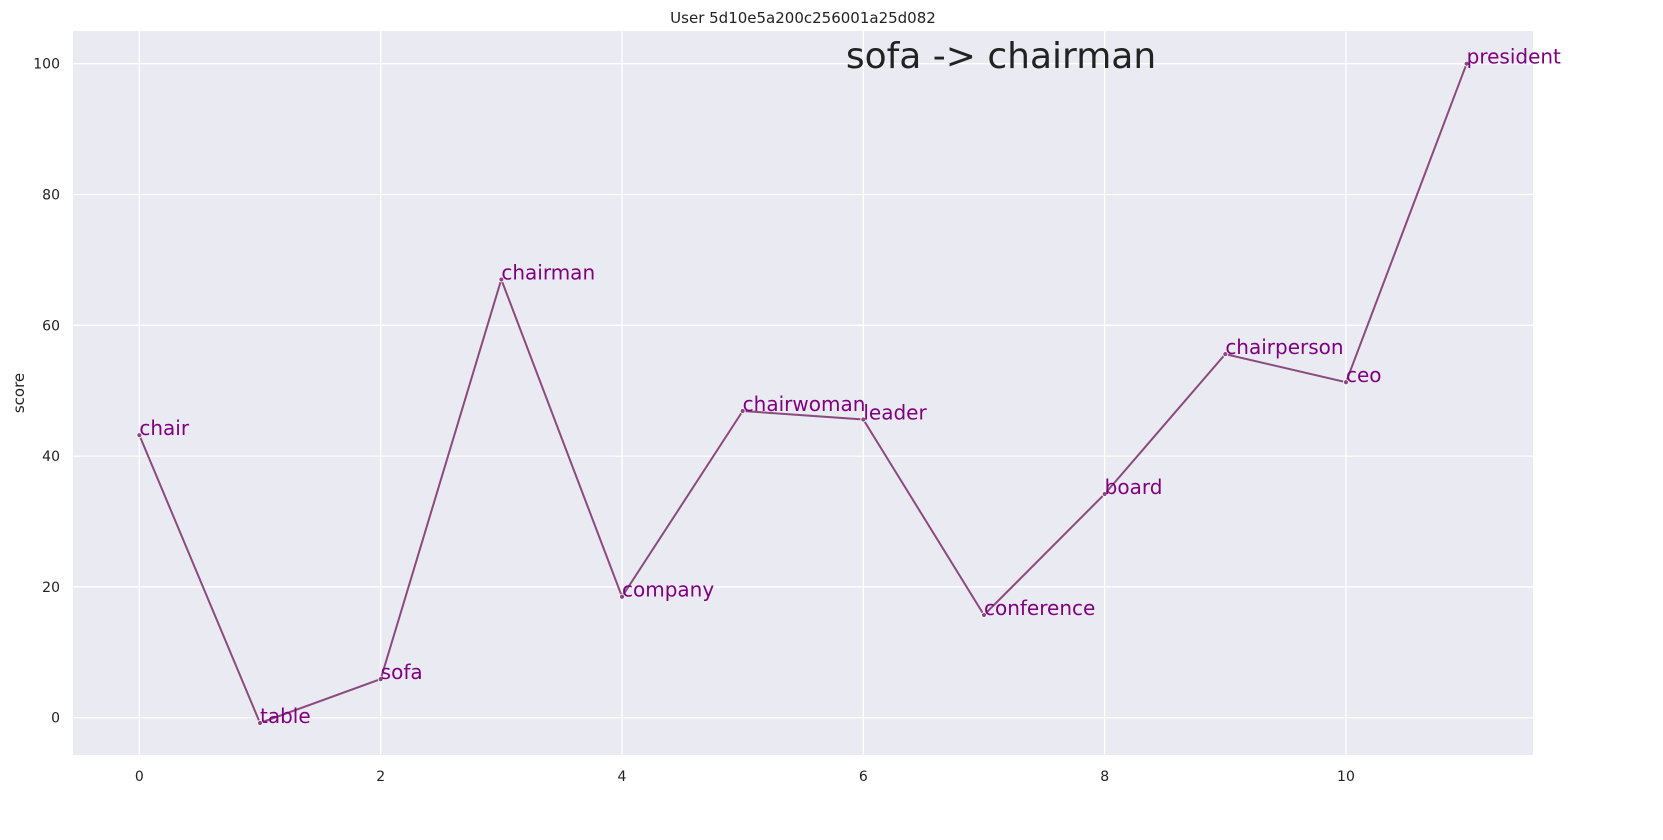 The width and height of the screenshot is (1663, 840). What do you see at coordinates (548, 273) in the screenshot?
I see `data-label: chairman` at bounding box center [548, 273].